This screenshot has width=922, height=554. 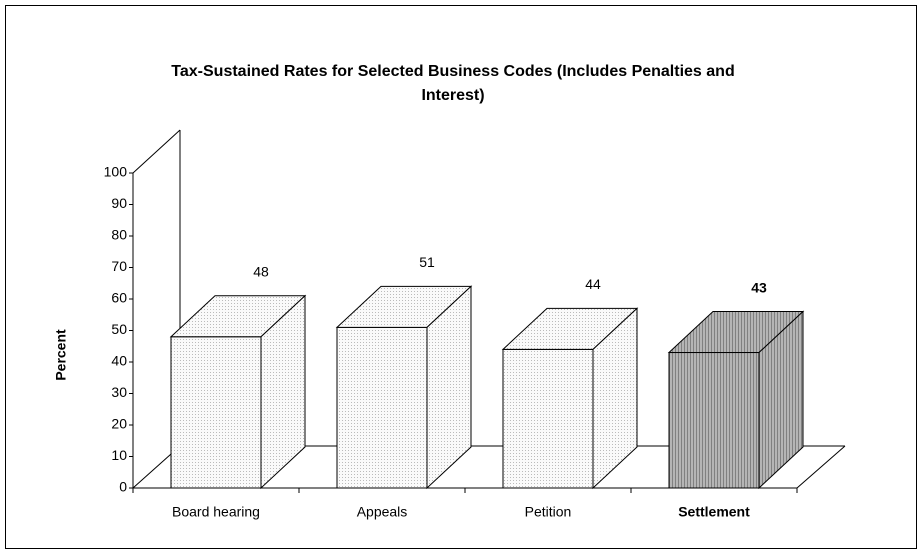 What do you see at coordinates (216, 512) in the screenshot?
I see `x-tick-label: Board hearing` at bounding box center [216, 512].